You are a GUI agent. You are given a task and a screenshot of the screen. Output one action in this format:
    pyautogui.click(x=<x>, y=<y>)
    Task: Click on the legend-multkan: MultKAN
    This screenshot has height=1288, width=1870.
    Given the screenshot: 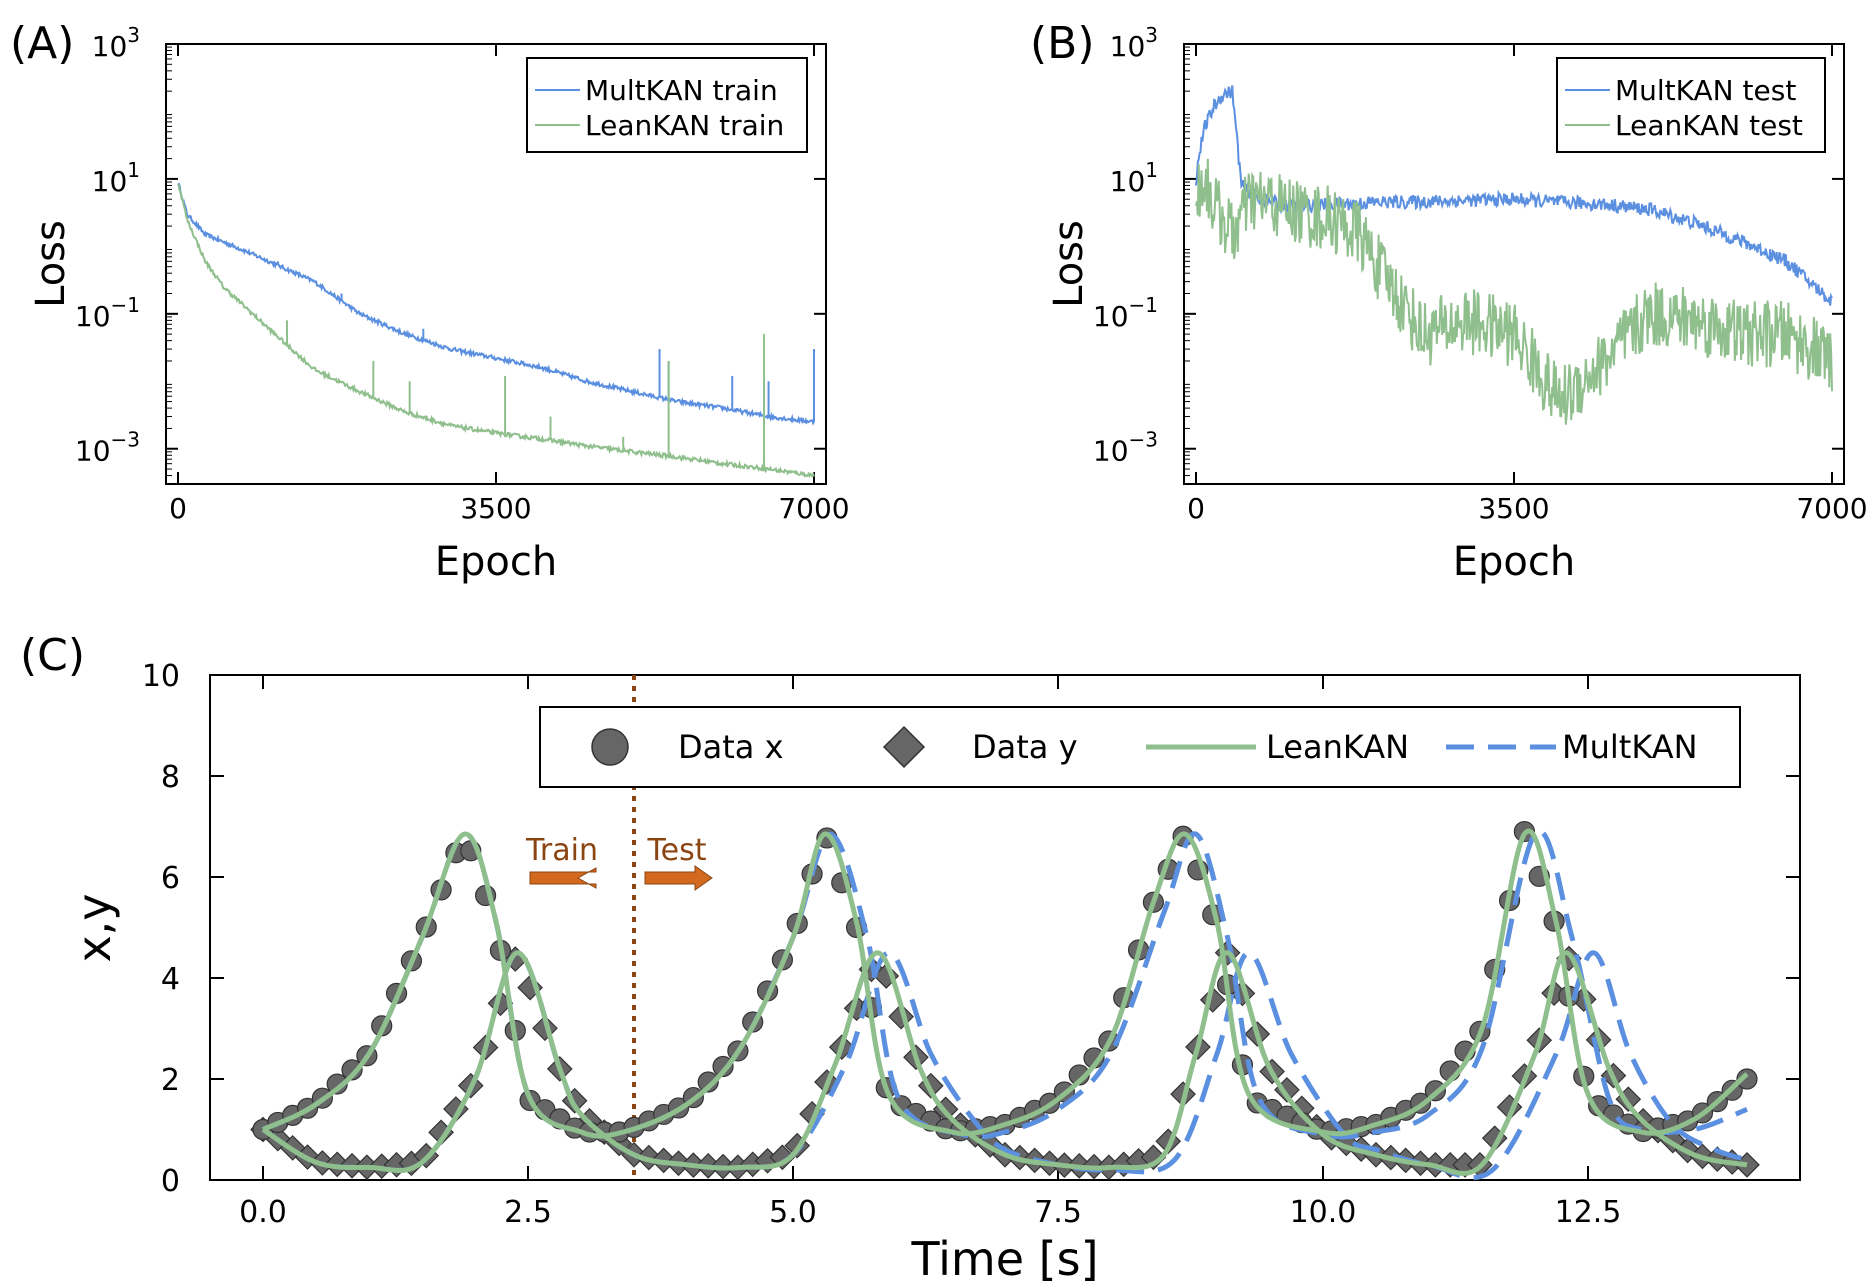 What is the action you would take?
    pyautogui.click(x=1630, y=747)
    